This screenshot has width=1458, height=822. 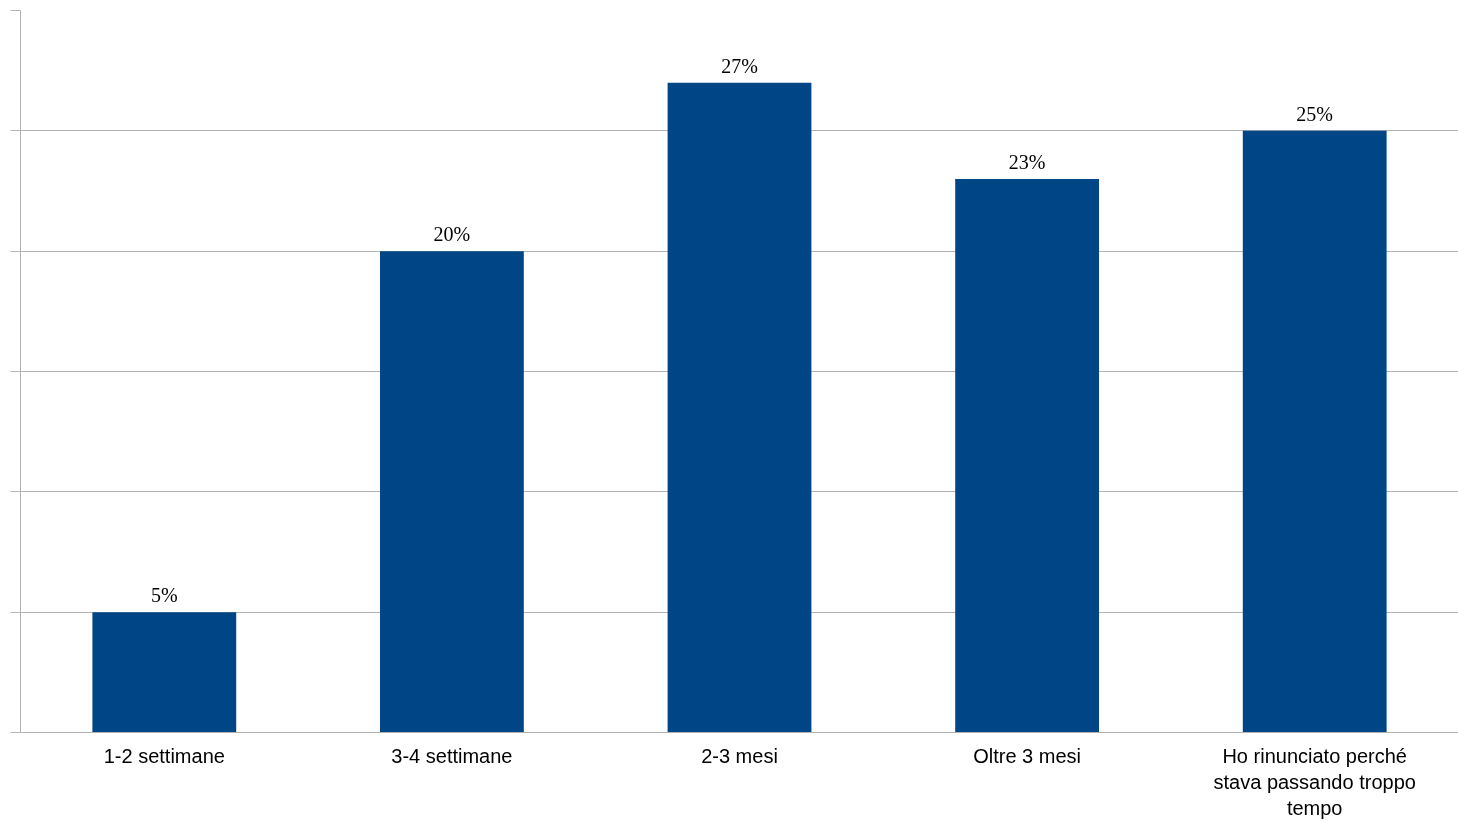 I want to click on data-label: 23%, so click(x=1027, y=161).